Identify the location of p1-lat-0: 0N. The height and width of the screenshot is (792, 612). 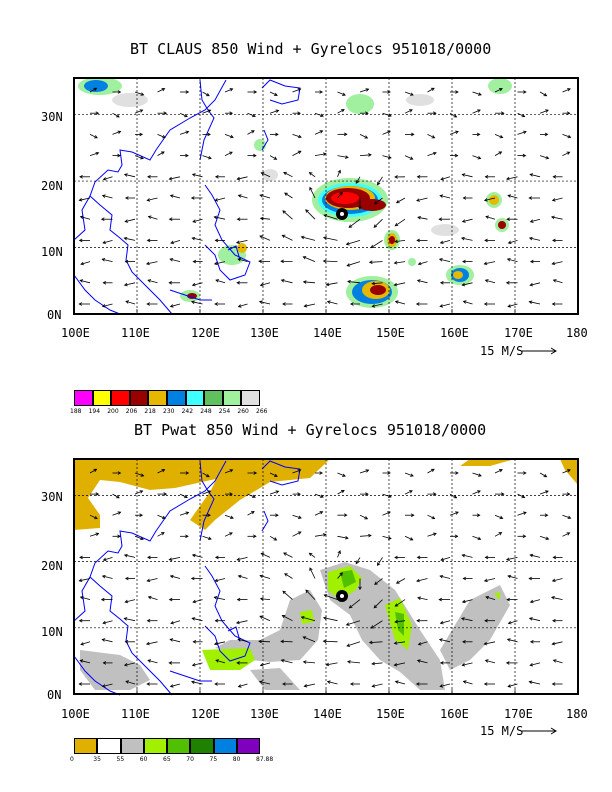
(54, 315).